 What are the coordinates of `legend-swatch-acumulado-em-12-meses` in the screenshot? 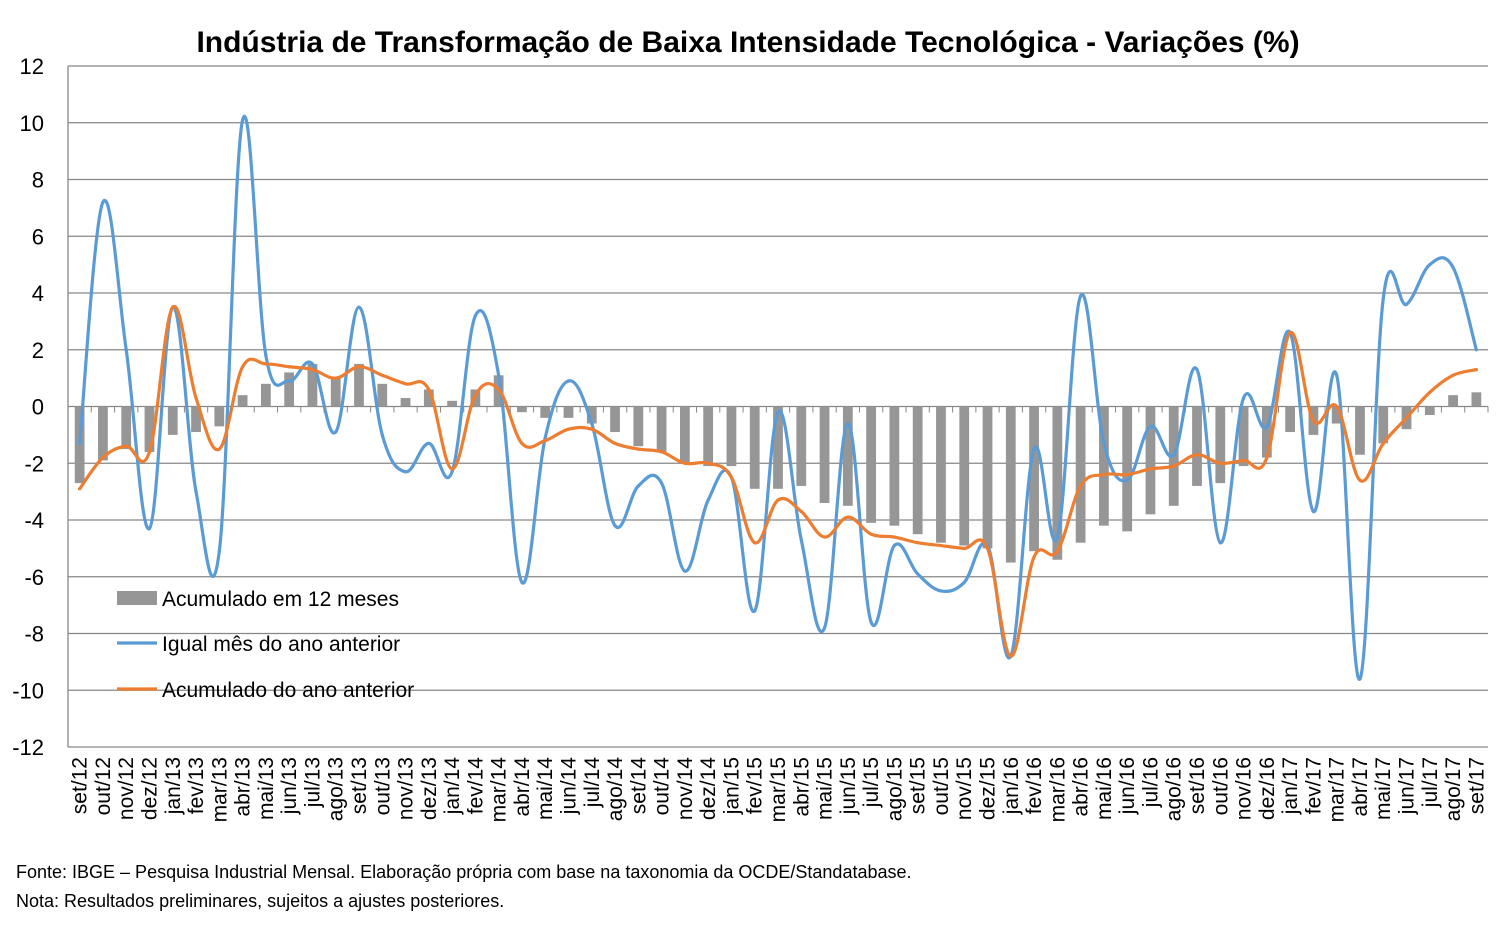 It's located at (137, 598).